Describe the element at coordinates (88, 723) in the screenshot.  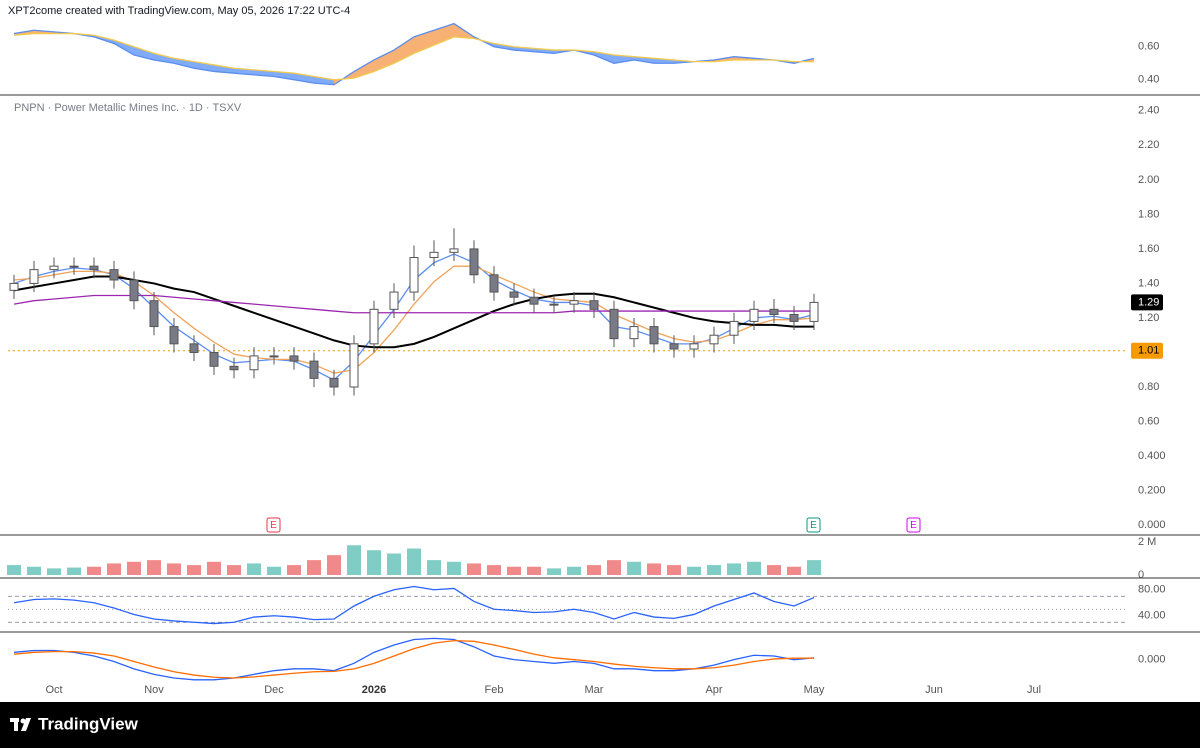
I see `brand-name: TradingView` at that location.